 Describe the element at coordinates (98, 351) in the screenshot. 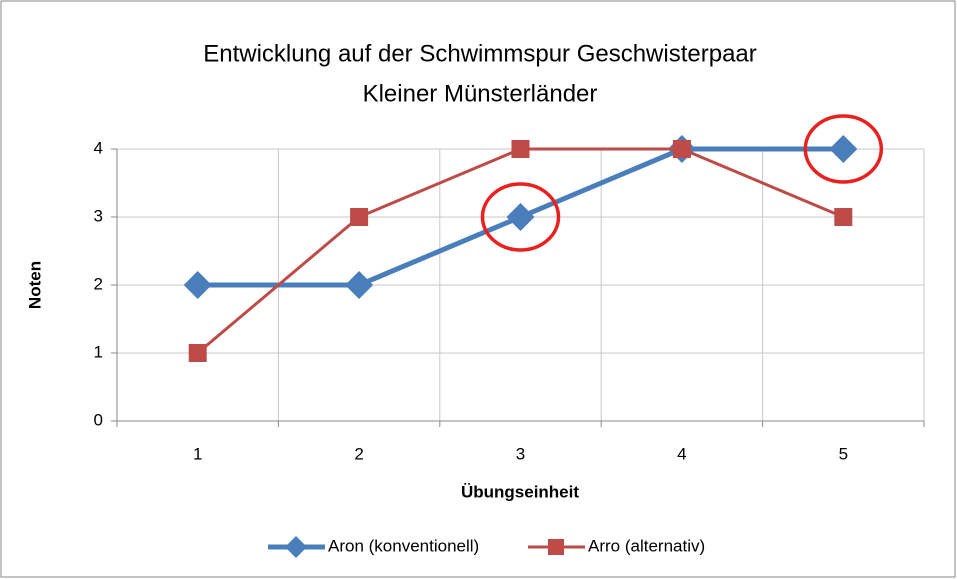

I see `y-tick-label: 1` at that location.